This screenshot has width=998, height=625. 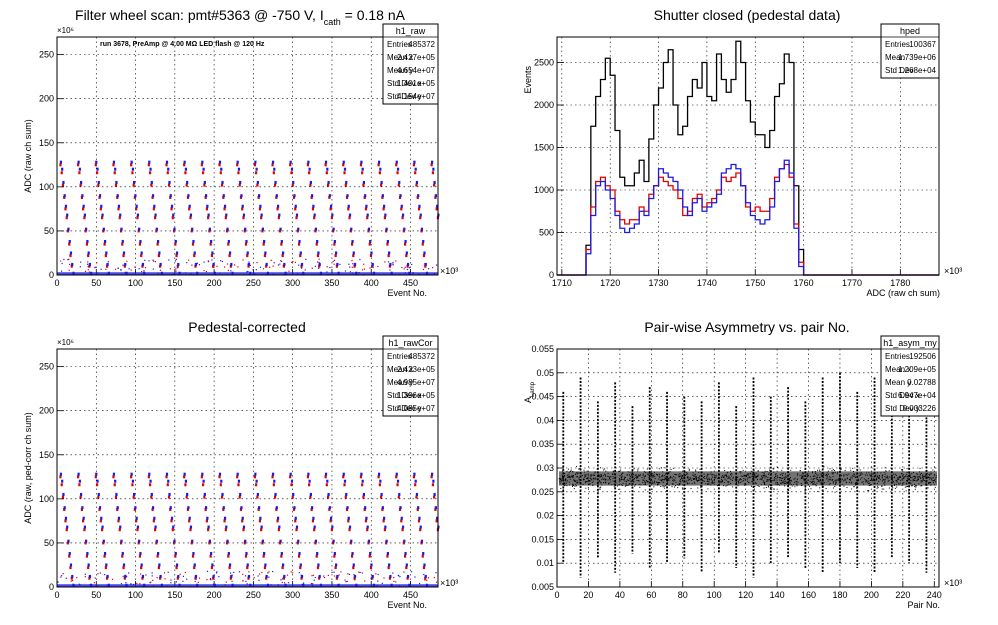 I want to click on y-tick-labels: 0 50 100 150 200 250, so click(x=46, y=165).